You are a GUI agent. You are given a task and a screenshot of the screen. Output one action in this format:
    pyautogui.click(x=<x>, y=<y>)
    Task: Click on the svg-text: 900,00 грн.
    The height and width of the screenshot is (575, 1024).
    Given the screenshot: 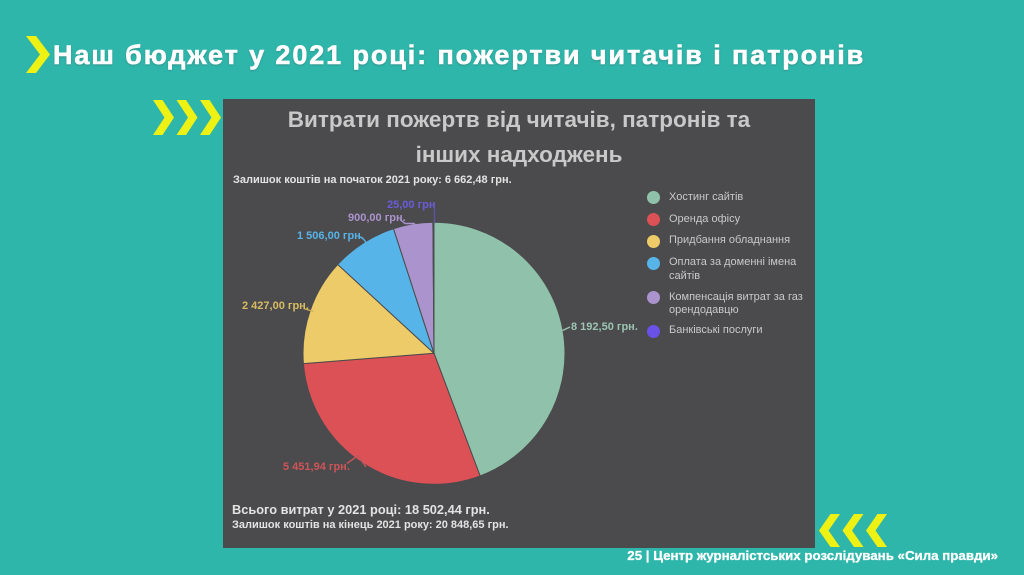 What is the action you would take?
    pyautogui.click(x=377, y=218)
    